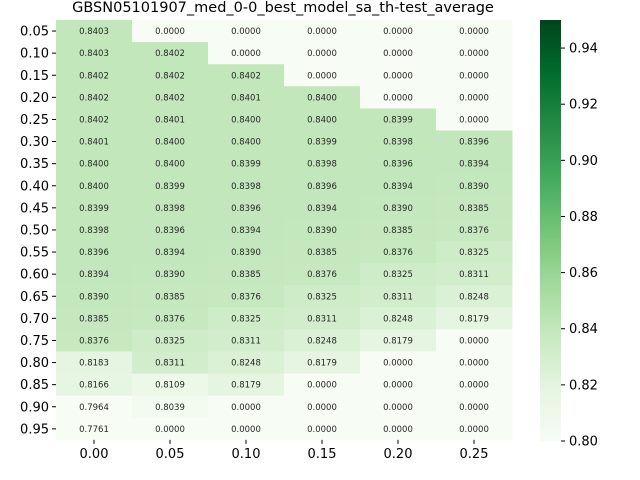 This screenshot has height=480, width=640. Describe the element at coordinates (474, 275) in the screenshot. I see `cell-value-label: 0.8311` at that location.